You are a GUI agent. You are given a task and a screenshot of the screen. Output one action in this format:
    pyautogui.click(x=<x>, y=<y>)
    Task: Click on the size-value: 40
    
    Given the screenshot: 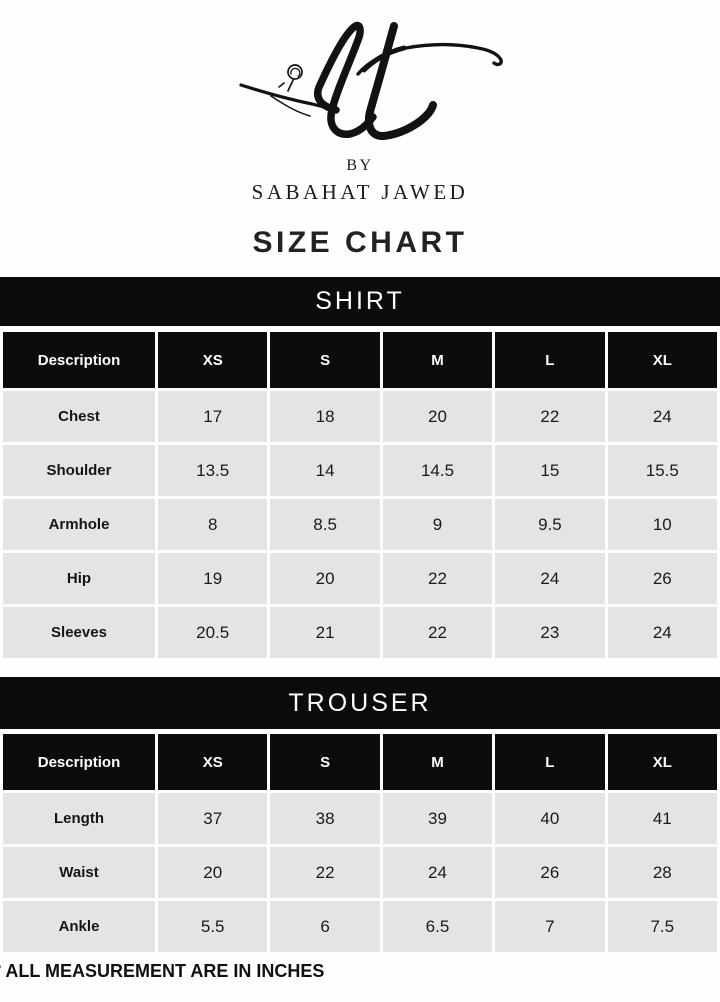 What is the action you would take?
    pyautogui.click(x=550, y=818)
    